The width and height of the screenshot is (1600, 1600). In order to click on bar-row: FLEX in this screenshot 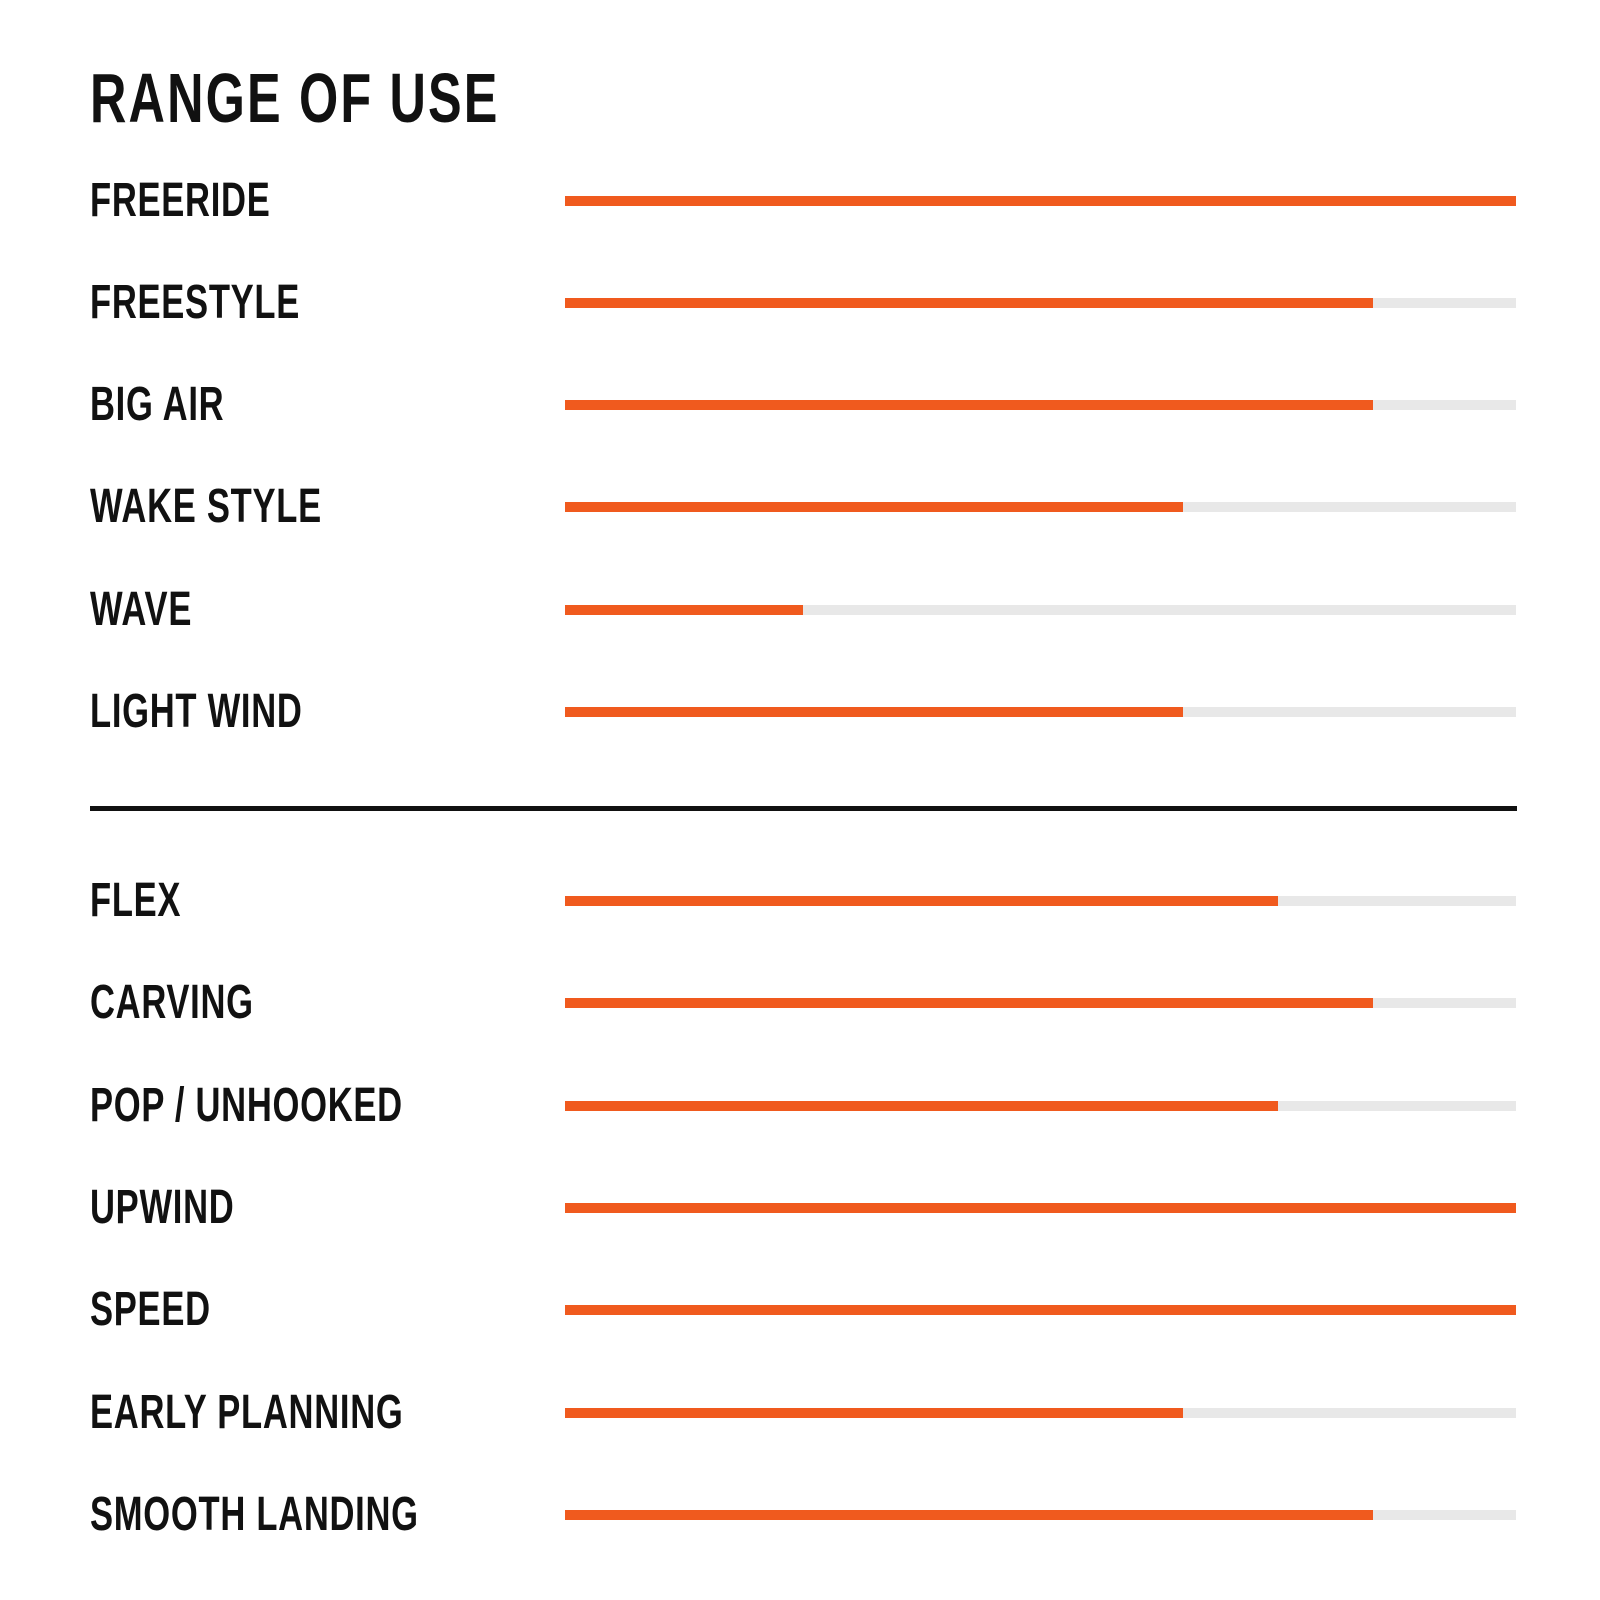, I will do `click(800, 901)`.